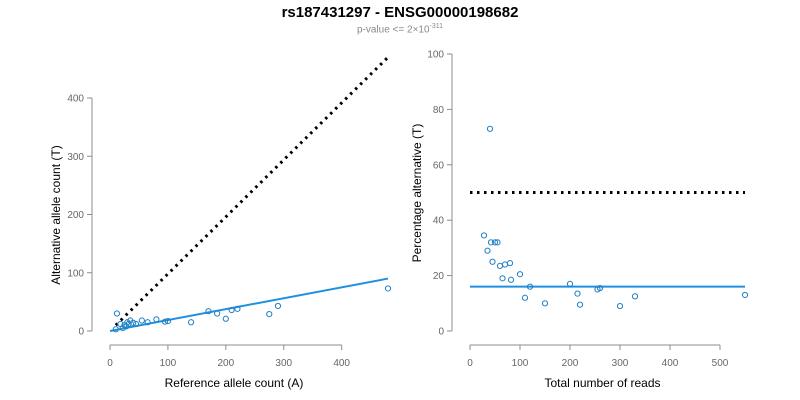 The height and width of the screenshot is (400, 800). Describe the element at coordinates (384, 30) in the screenshot. I see `subtitle-prefix: p-value <= 2` at that location.